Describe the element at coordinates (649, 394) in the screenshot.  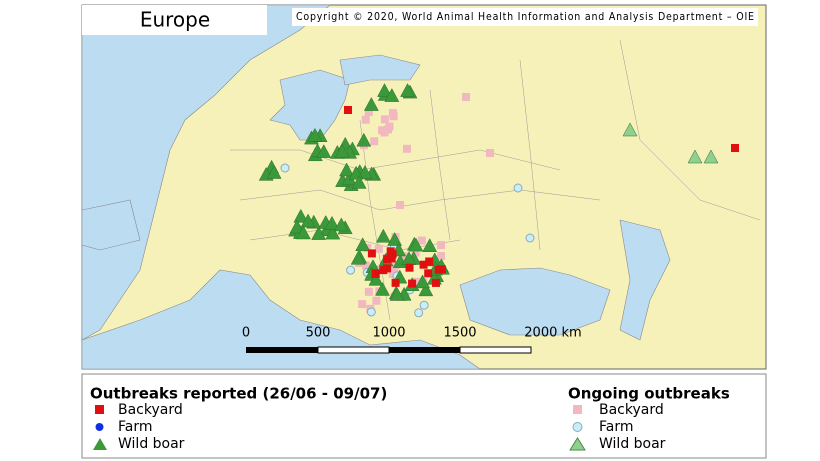
I see `legend-title: Ongoing outbreaks` at that location.